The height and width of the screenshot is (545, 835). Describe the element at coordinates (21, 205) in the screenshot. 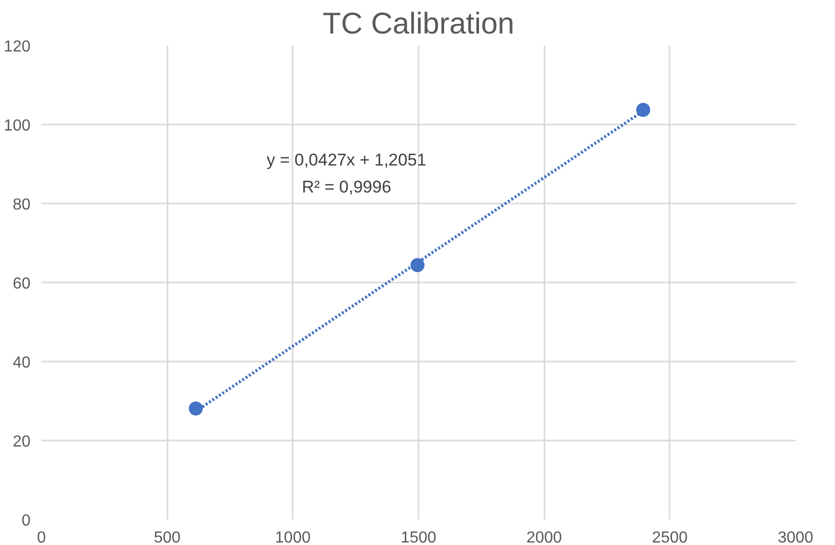

I see `y-tick-label: 80` at that location.